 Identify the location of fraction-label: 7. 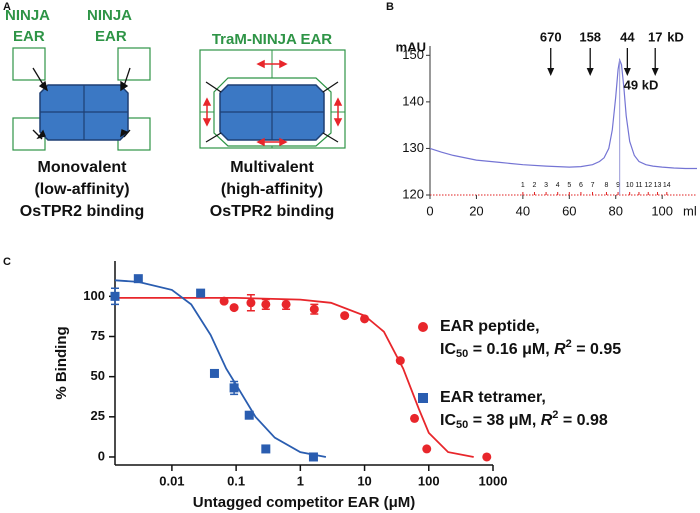
(593, 185).